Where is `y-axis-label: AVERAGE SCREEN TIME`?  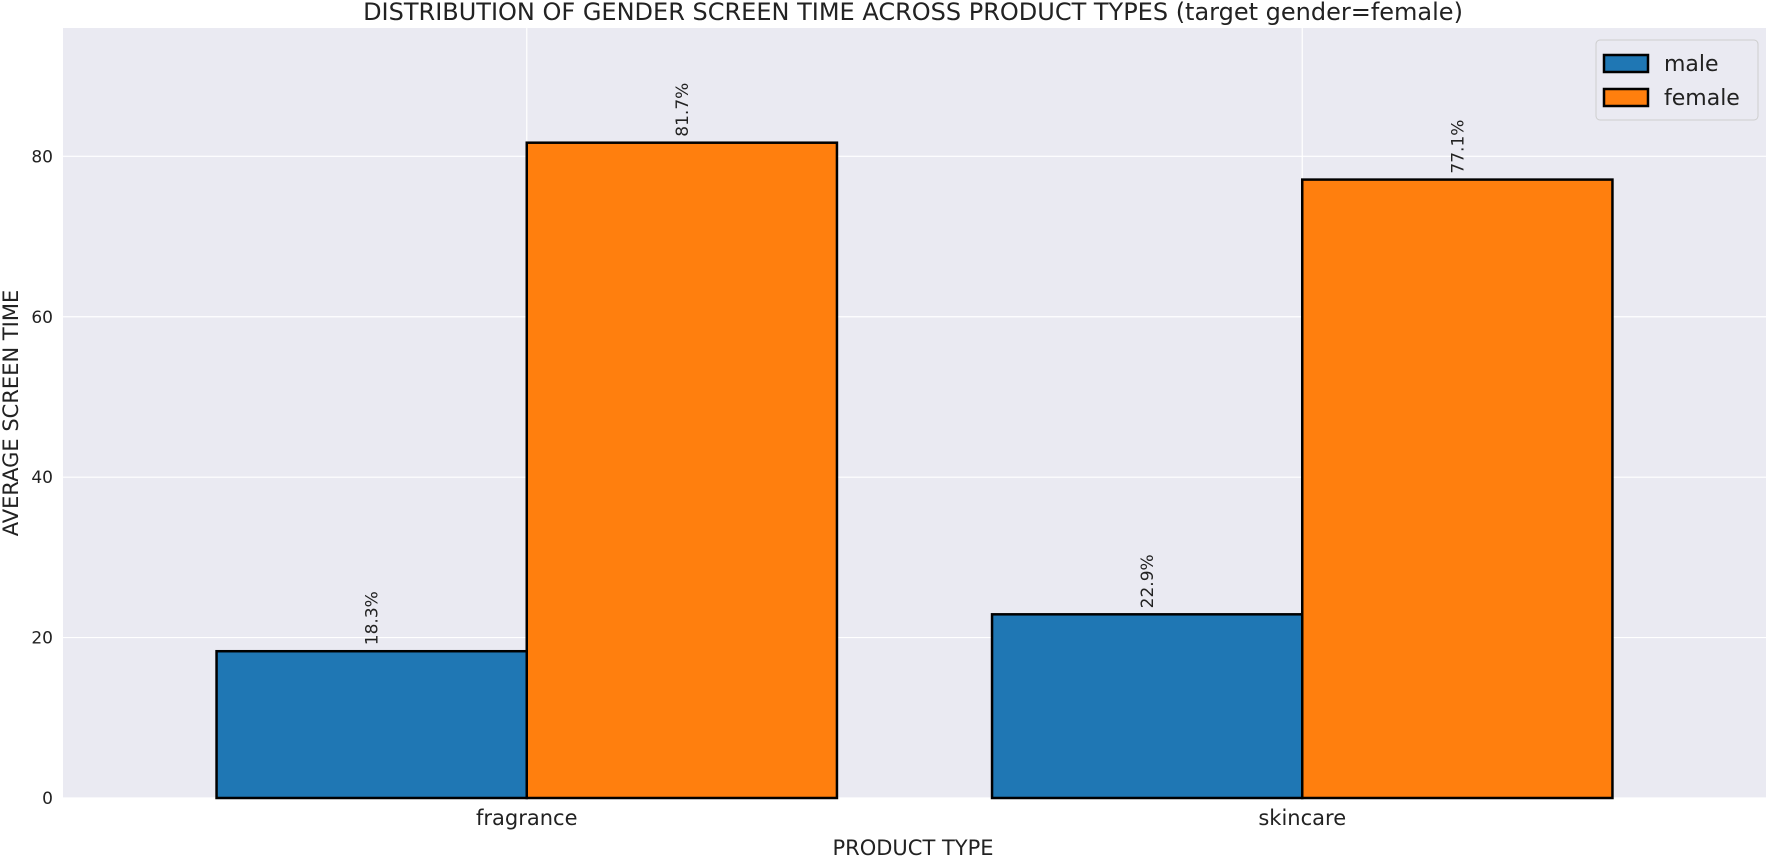 y-axis-label: AVERAGE SCREEN TIME is located at coordinates (11, 413).